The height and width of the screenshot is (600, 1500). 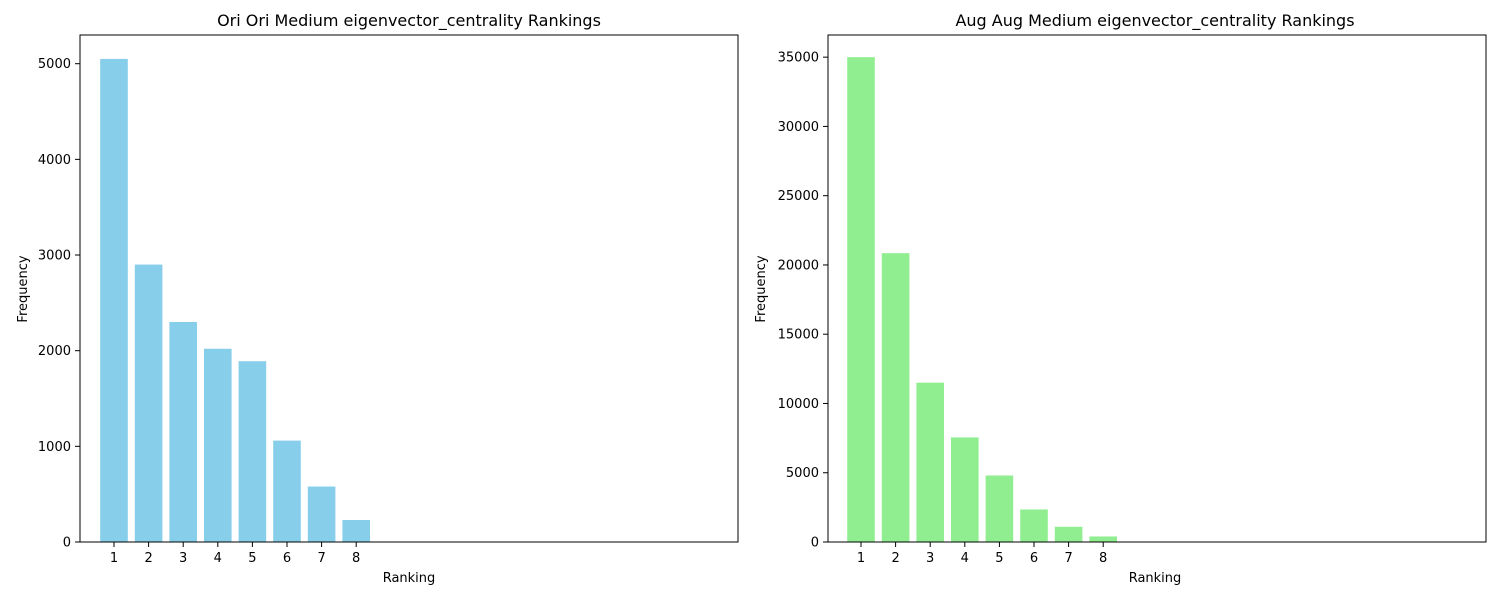 I want to click on left-x-tick-label: 6, so click(x=287, y=558).